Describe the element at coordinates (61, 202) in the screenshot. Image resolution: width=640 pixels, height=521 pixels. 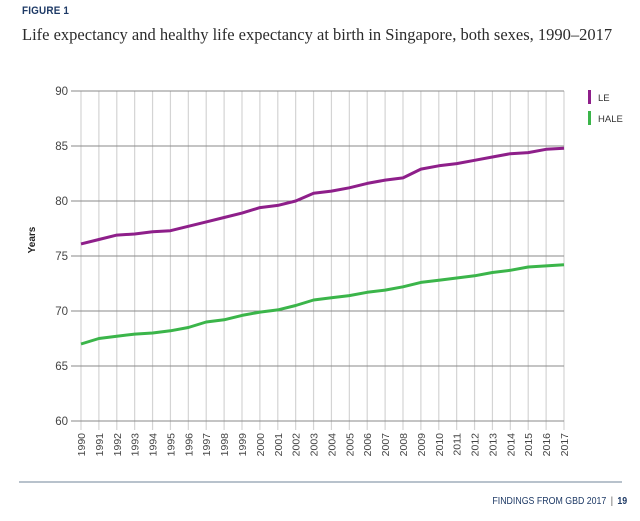
I see `y-tick-label: 80` at that location.